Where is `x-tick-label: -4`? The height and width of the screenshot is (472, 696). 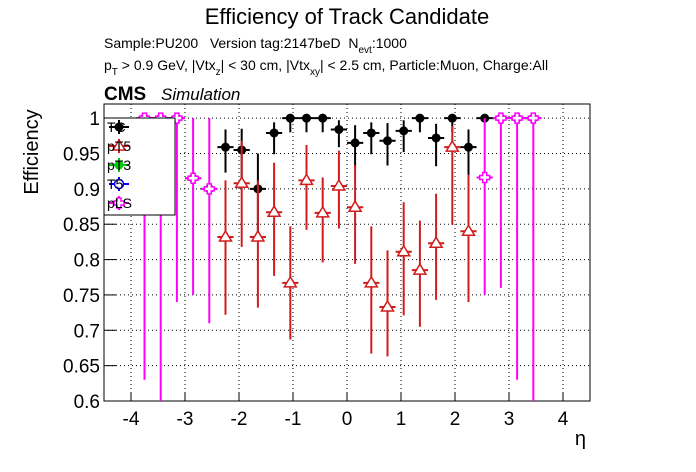 x-tick-label: -4 is located at coordinates (131, 419).